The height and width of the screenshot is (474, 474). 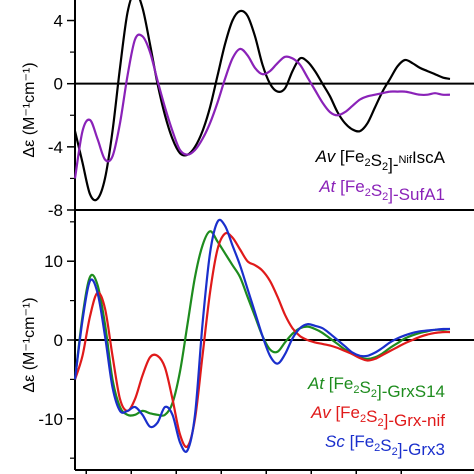 What do you see at coordinates (55, 210) in the screenshot?
I see `top-y-tick-label: -8` at bounding box center [55, 210].